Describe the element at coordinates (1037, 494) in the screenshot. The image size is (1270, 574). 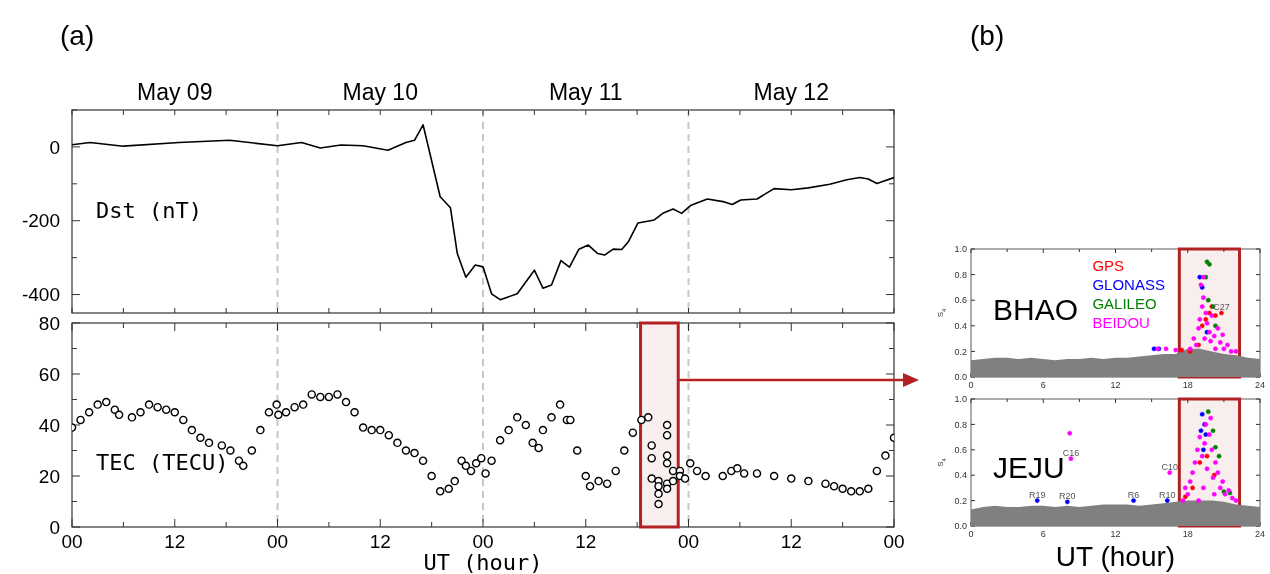
I see `annotation: R19` at that location.